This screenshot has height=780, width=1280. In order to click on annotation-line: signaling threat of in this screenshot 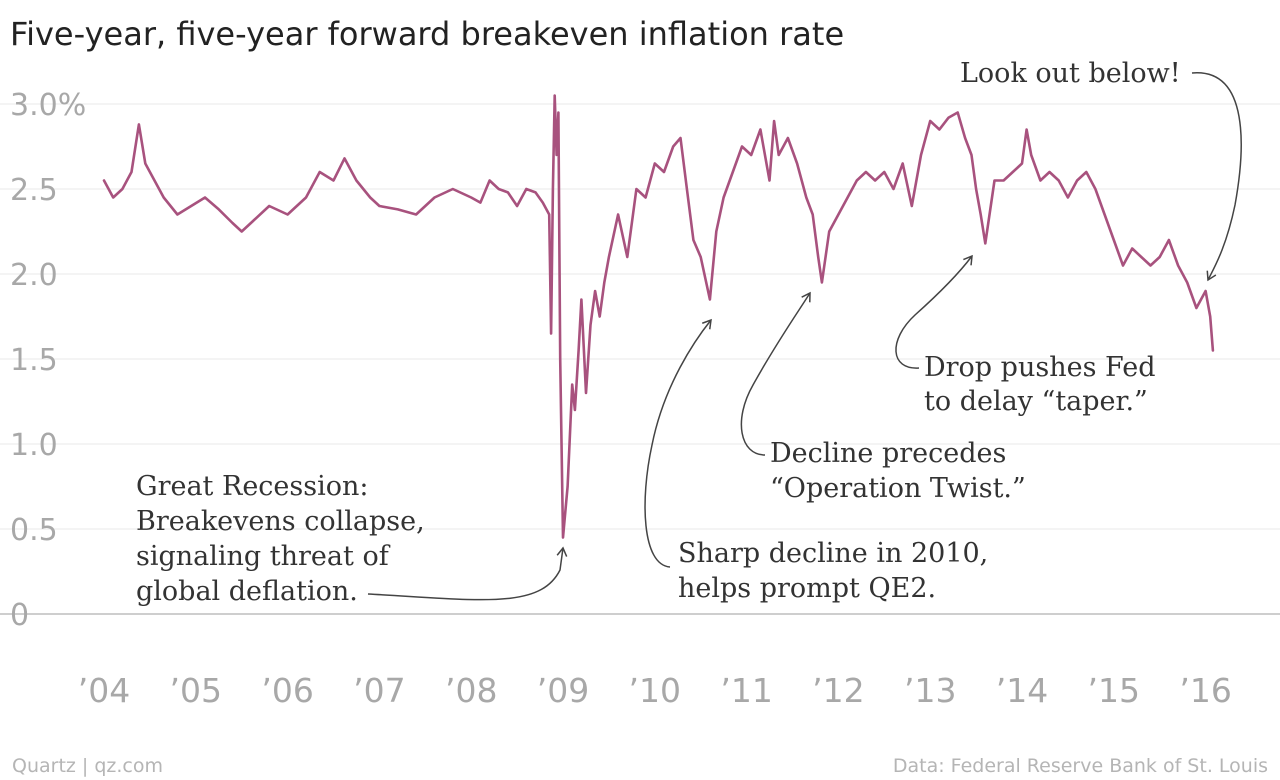, I will do `click(263, 556)`.